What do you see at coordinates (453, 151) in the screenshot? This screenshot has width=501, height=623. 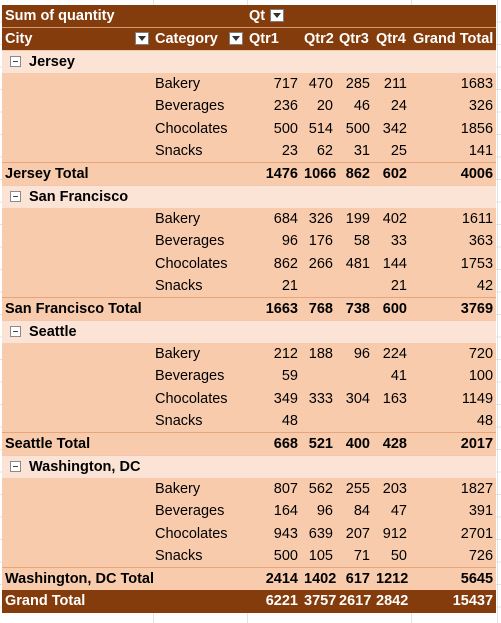 I see `value-cell-total: 141` at bounding box center [453, 151].